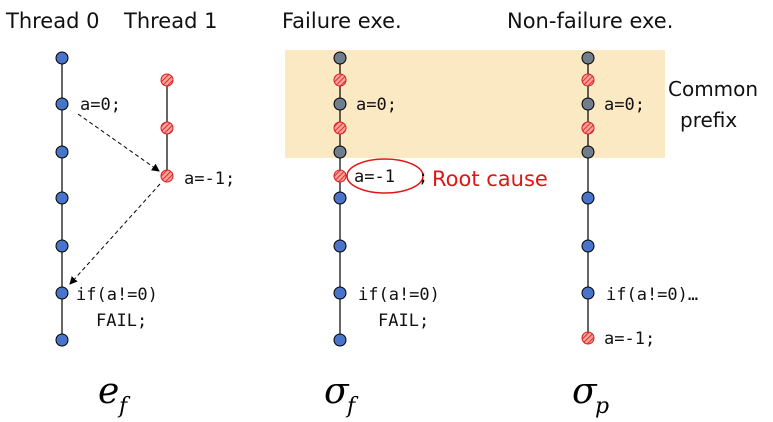 The height and width of the screenshot is (422, 773). What do you see at coordinates (376, 105) in the screenshot?
I see `code-f-assign0: a=0;` at bounding box center [376, 105].